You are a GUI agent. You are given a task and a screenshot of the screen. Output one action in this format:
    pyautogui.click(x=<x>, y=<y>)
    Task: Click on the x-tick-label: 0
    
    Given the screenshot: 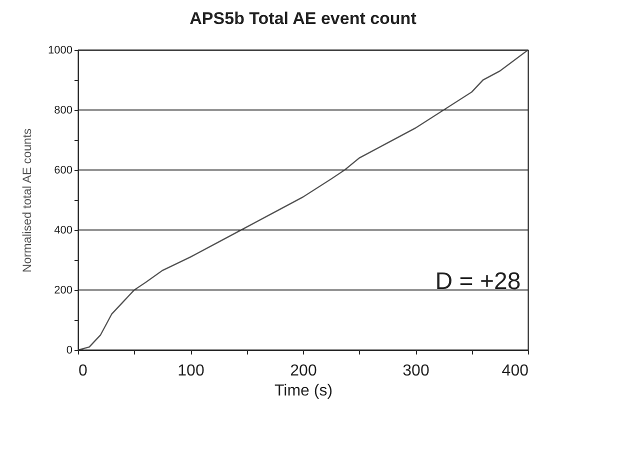 What is the action you would take?
    pyautogui.click(x=83, y=371)
    